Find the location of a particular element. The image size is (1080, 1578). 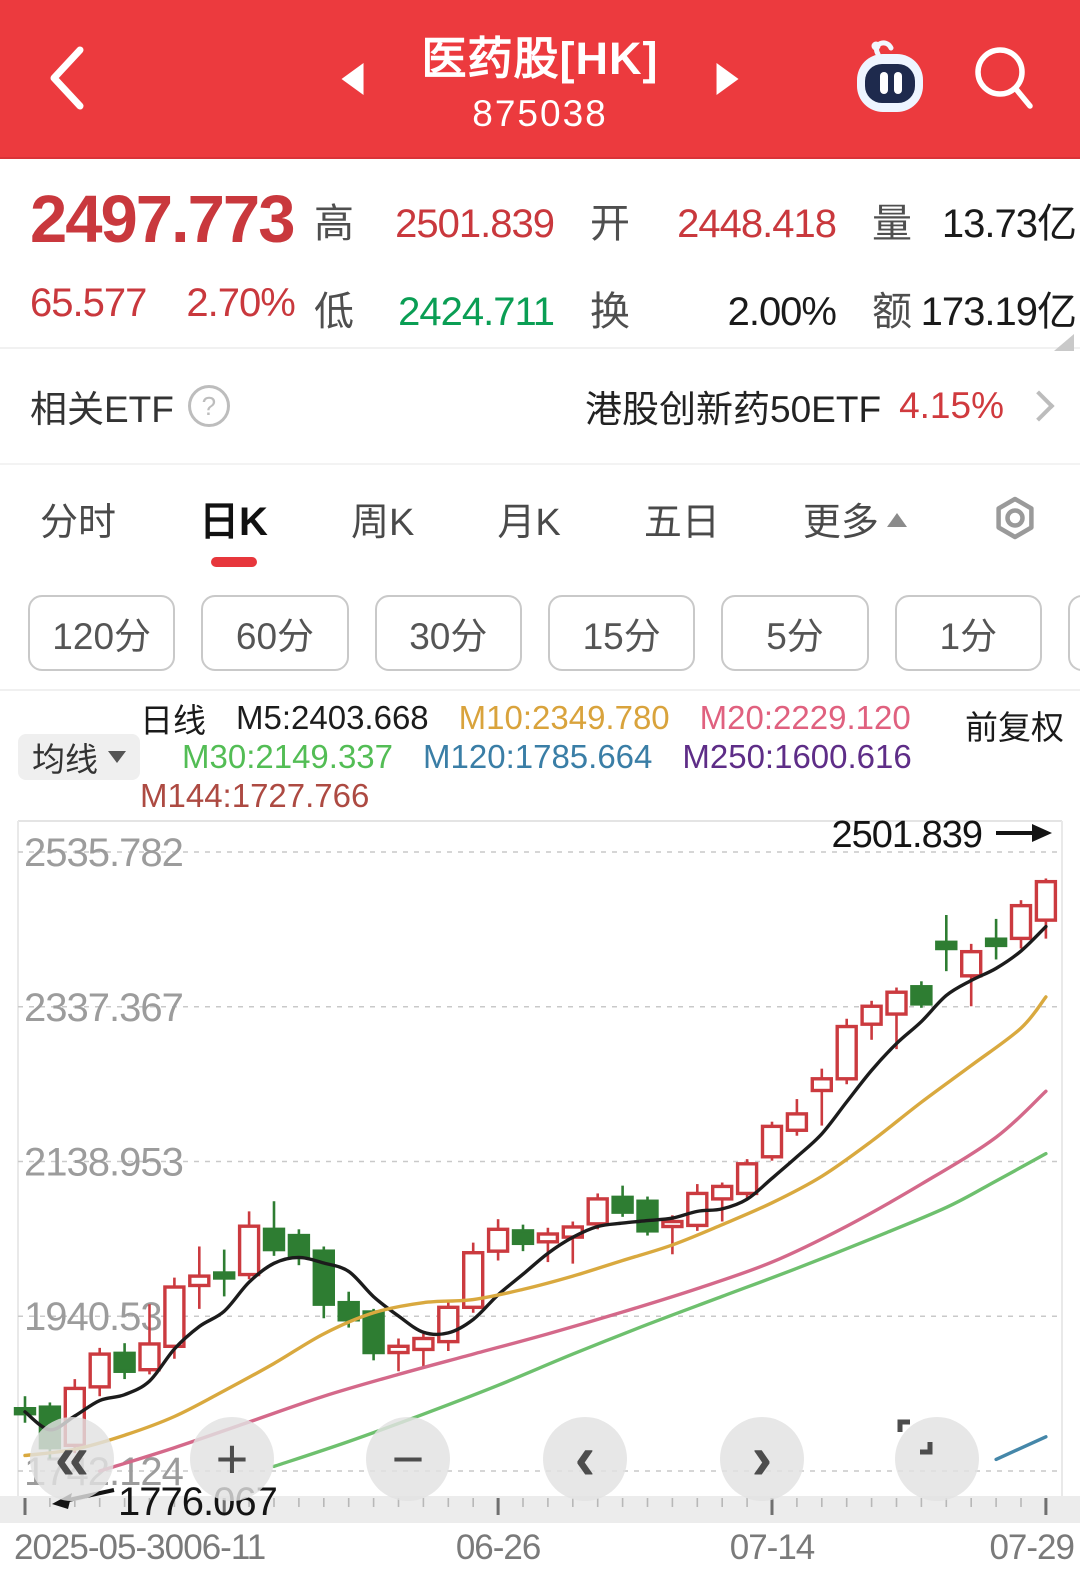

field-value-high: 2501.839 is located at coordinates (475, 224).